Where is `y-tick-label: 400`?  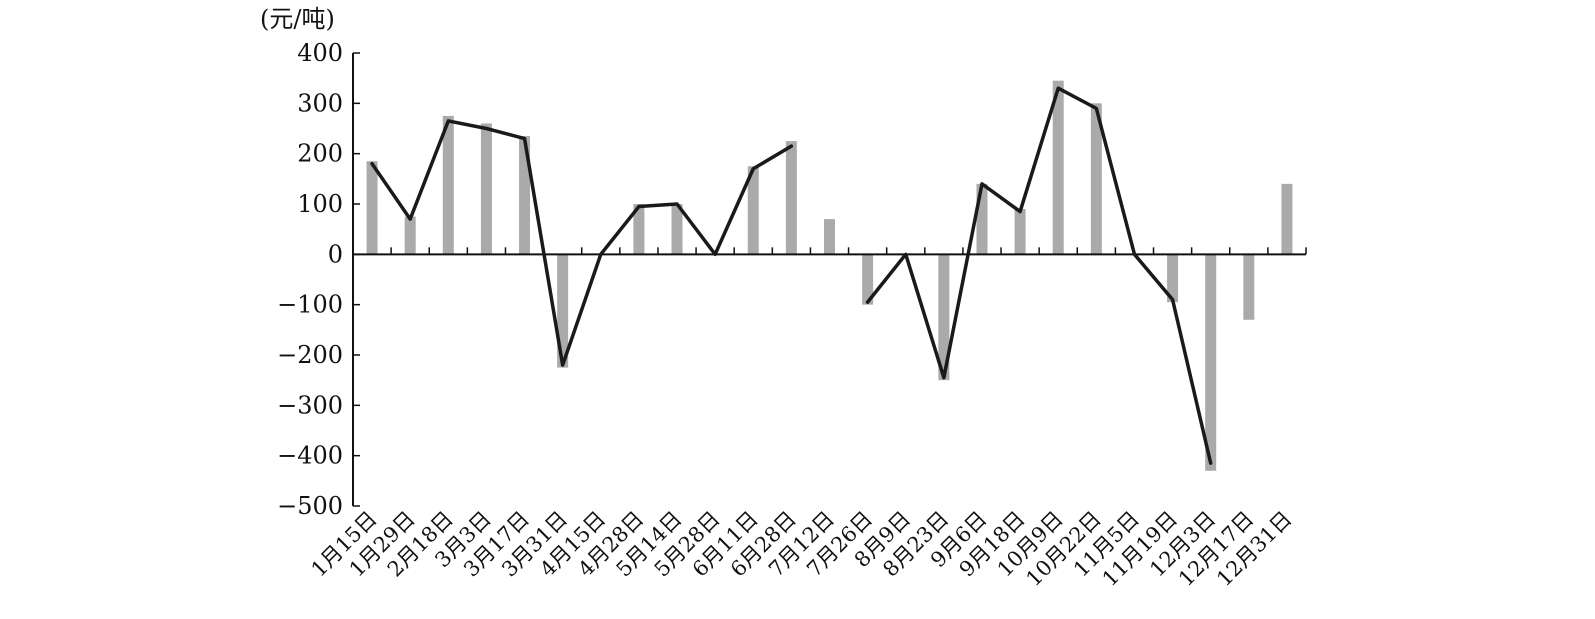
y-tick-label: 400 is located at coordinates (320, 53).